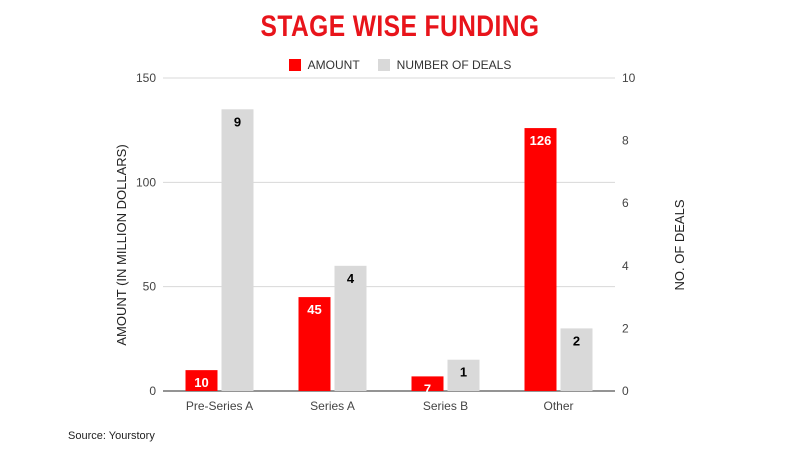 The image size is (800, 450). Describe the element at coordinates (146, 182) in the screenshot. I see `y-tick-label-left: 100` at that location.